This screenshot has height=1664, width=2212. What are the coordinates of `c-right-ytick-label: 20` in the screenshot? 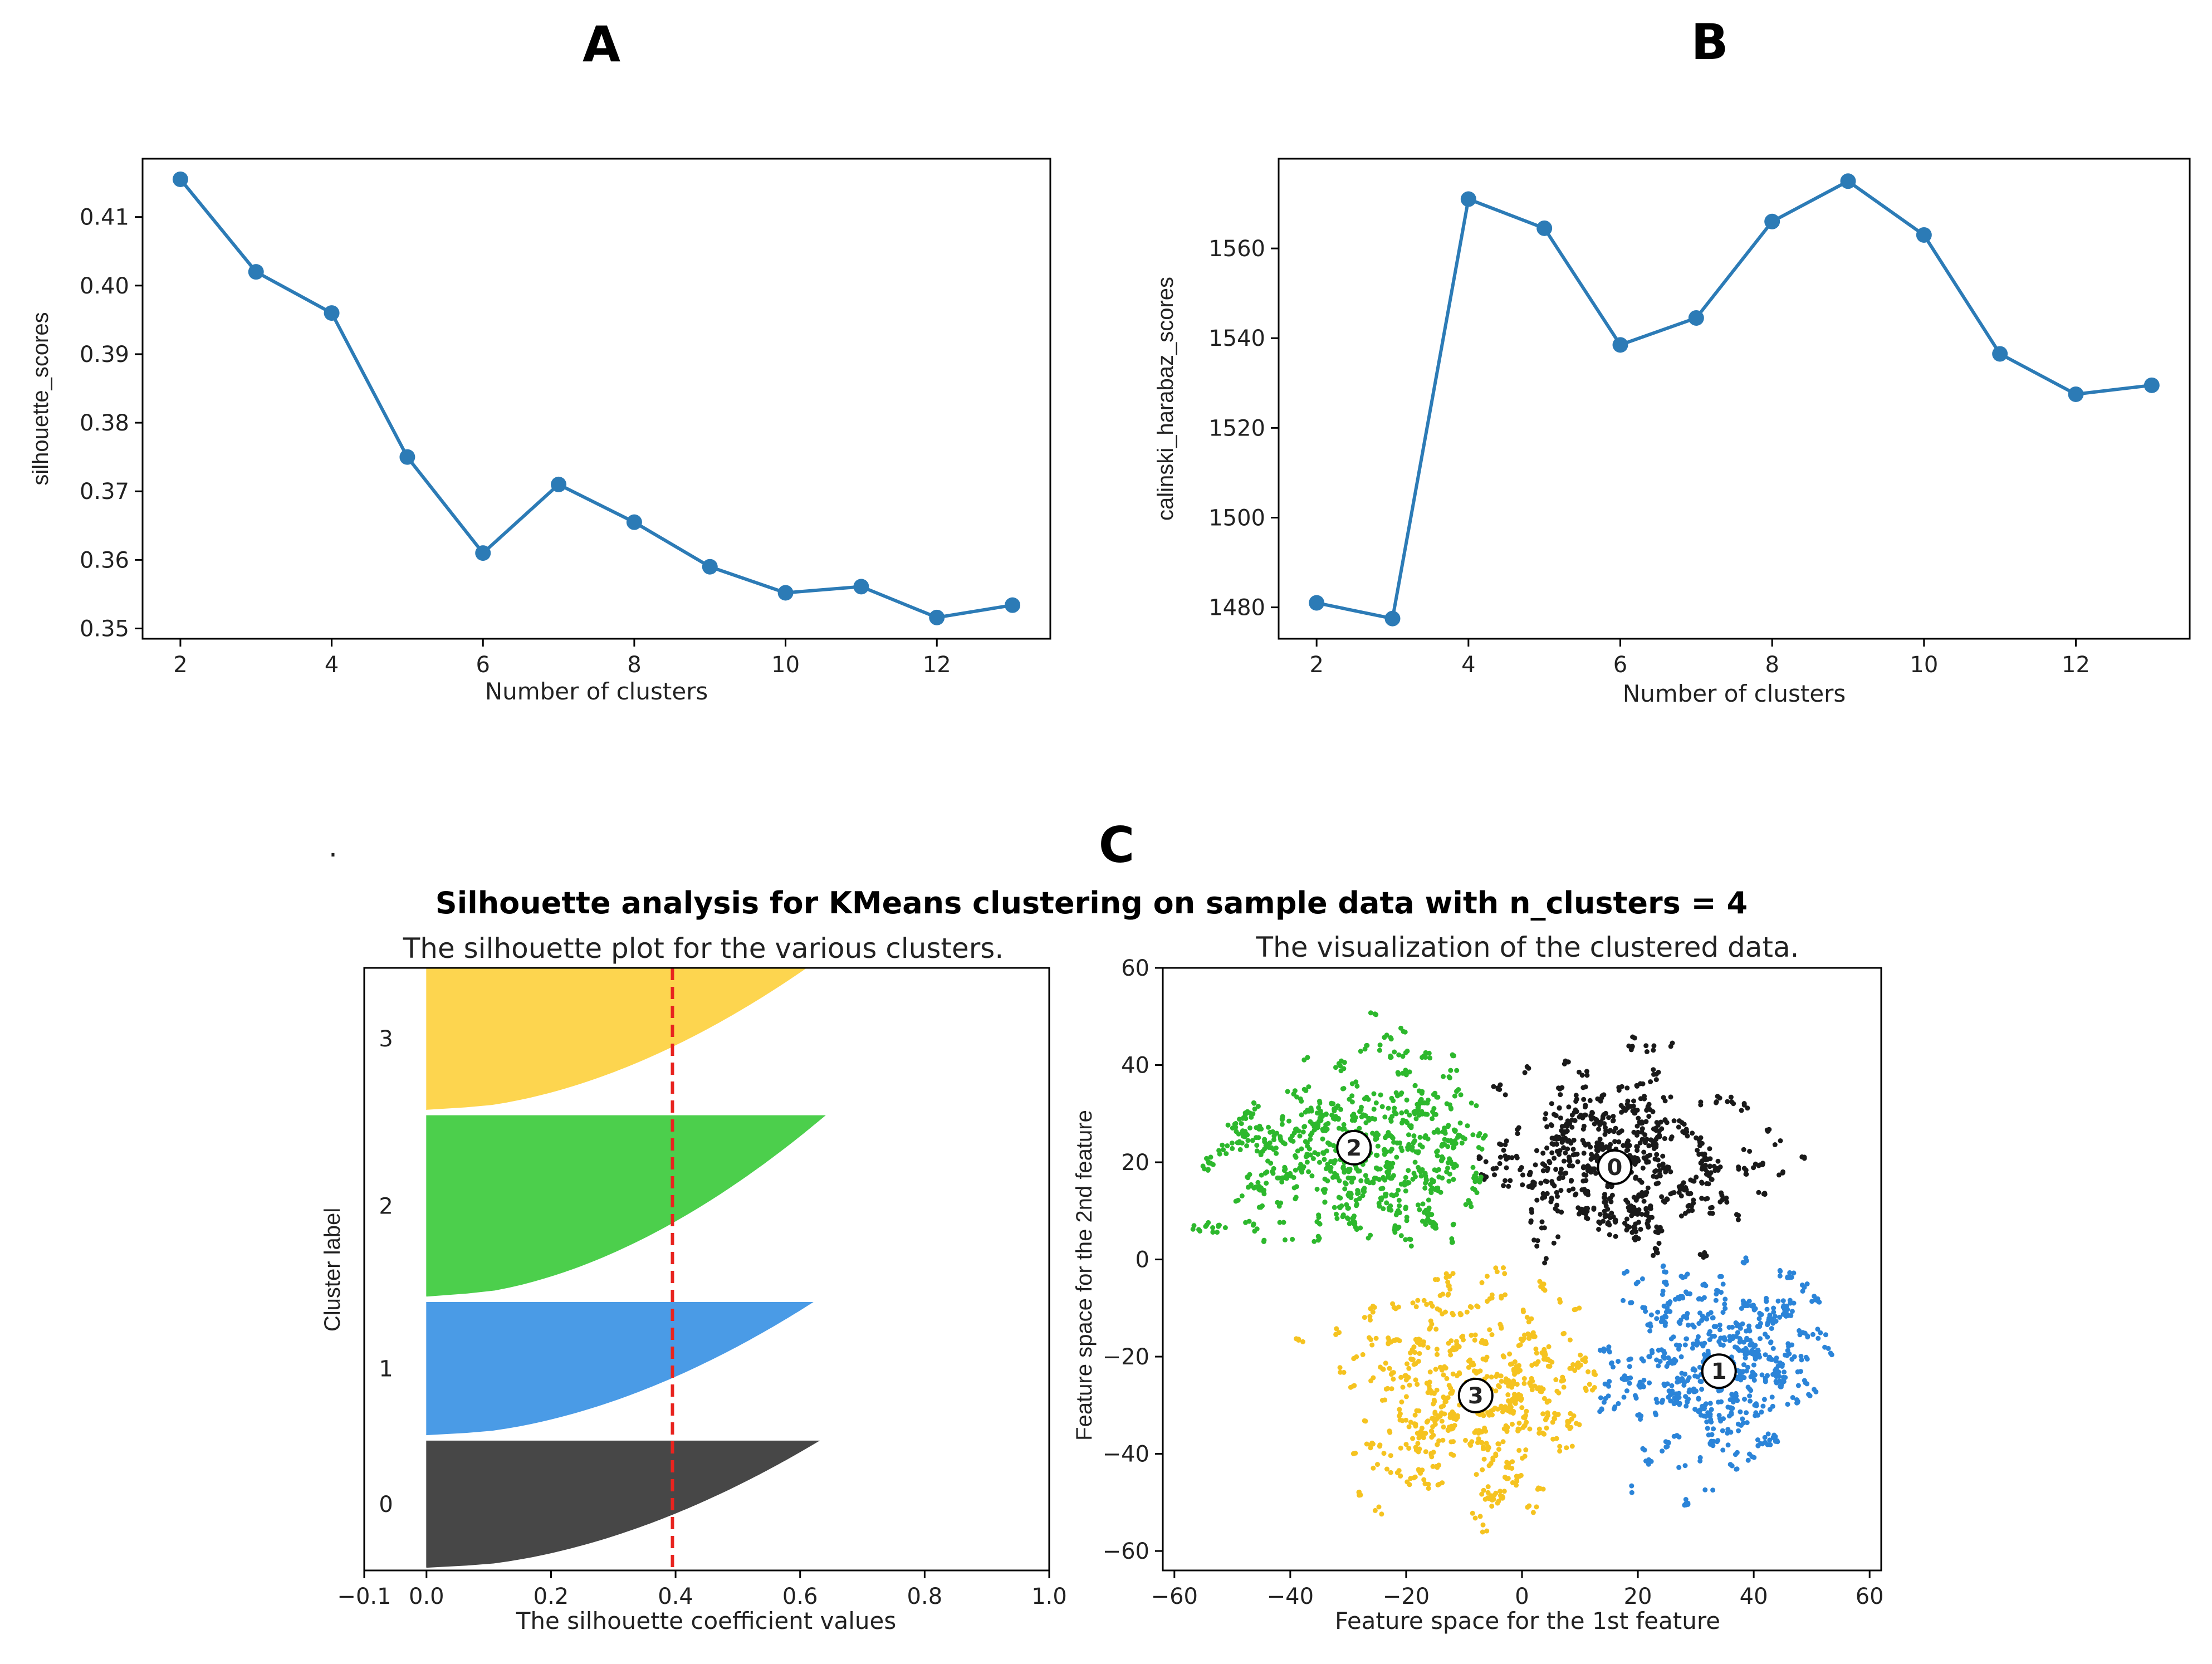 It's located at (1135, 1163).